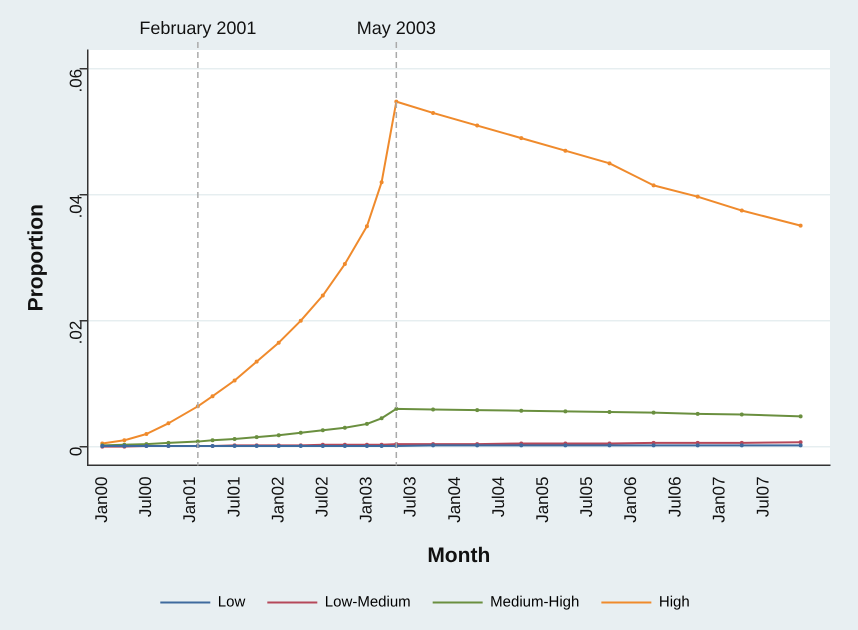  Describe the element at coordinates (232, 602) in the screenshot. I see `legend-label: Low` at that location.